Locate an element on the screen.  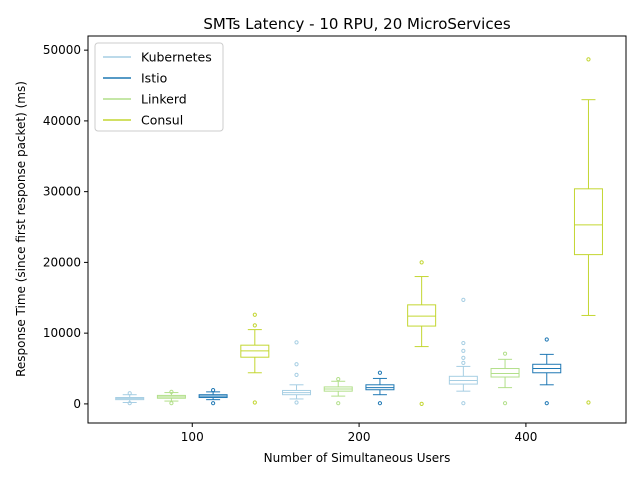
y-tick-label: 20000 is located at coordinates (62, 262).